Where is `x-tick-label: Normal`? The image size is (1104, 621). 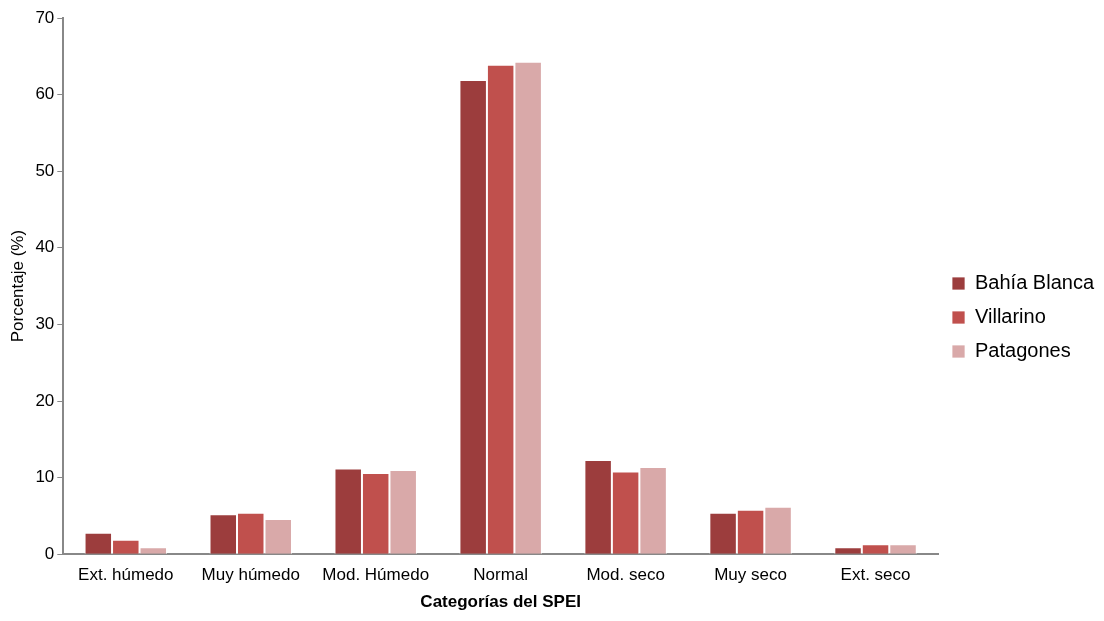 x-tick-label: Normal is located at coordinates (501, 575).